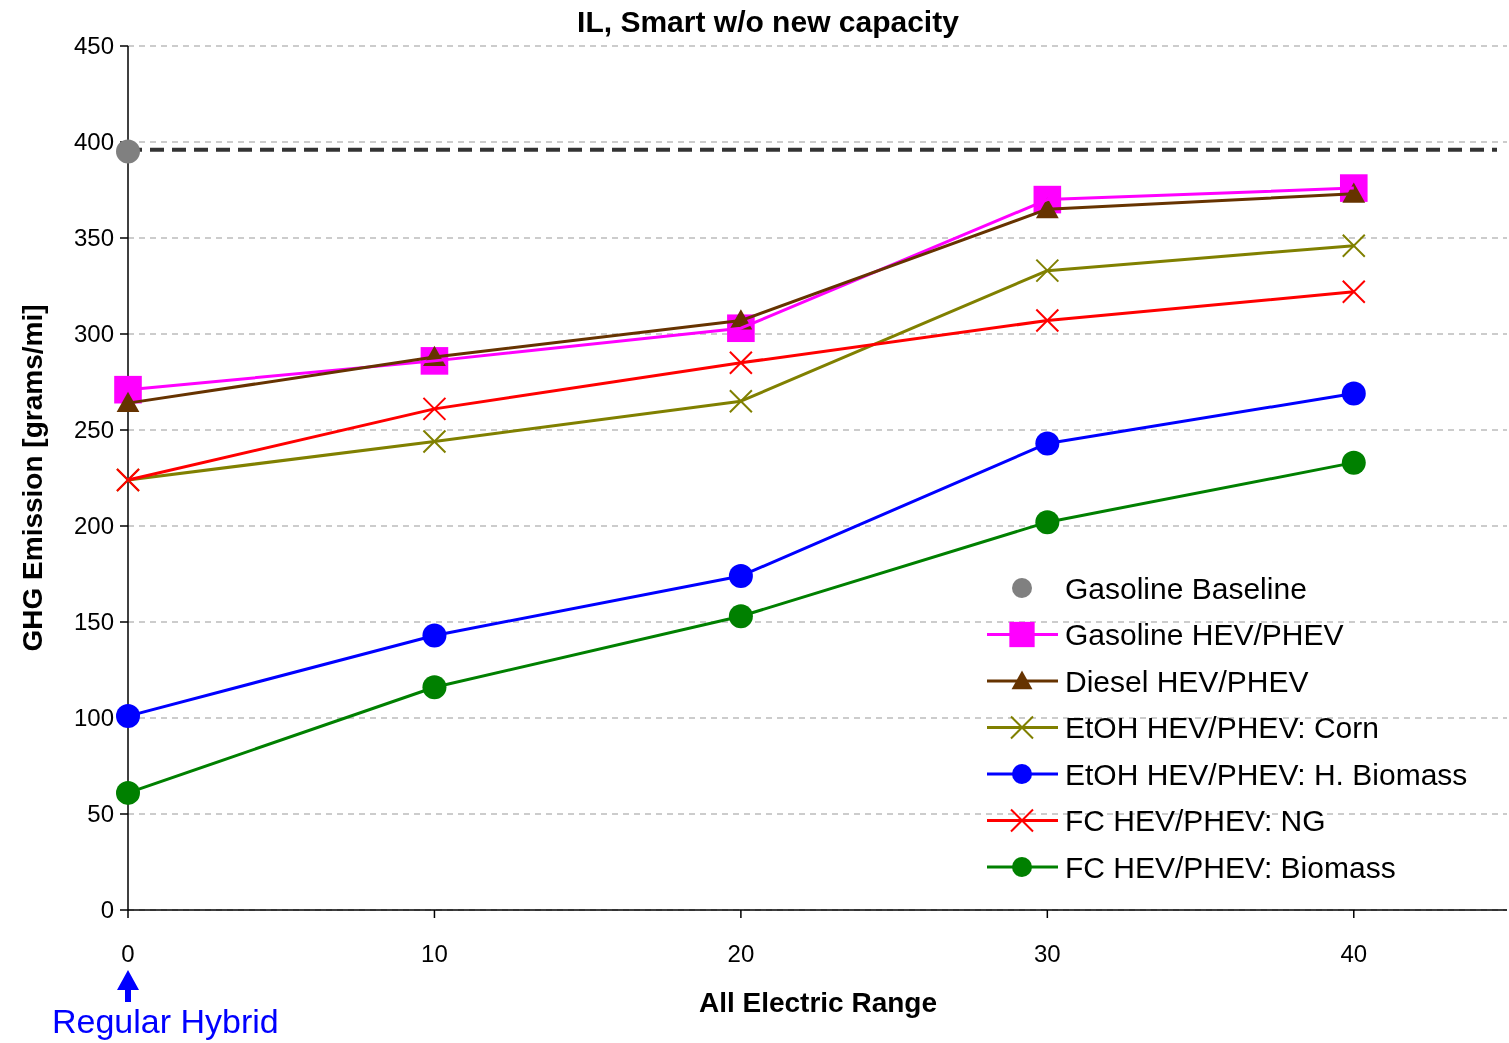  What do you see at coordinates (1047, 953) in the screenshot?
I see `x-tick-label: 30` at bounding box center [1047, 953].